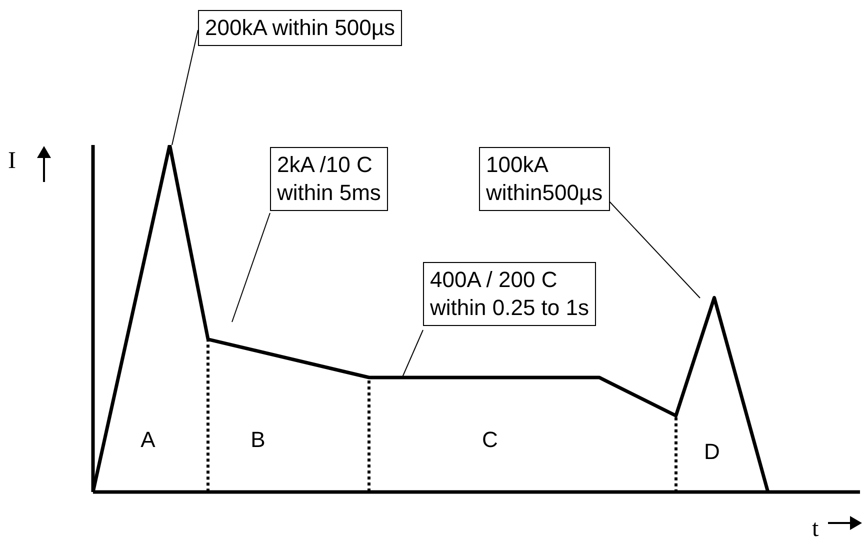 The height and width of the screenshot is (552, 864). What do you see at coordinates (712, 452) in the screenshot?
I see `annotation: D` at bounding box center [712, 452].